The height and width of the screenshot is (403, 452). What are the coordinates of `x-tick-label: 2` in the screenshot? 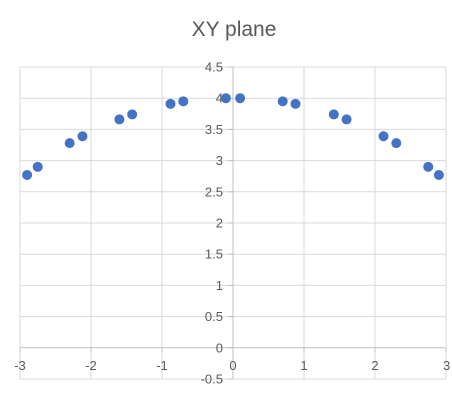 It's located at (374, 365).